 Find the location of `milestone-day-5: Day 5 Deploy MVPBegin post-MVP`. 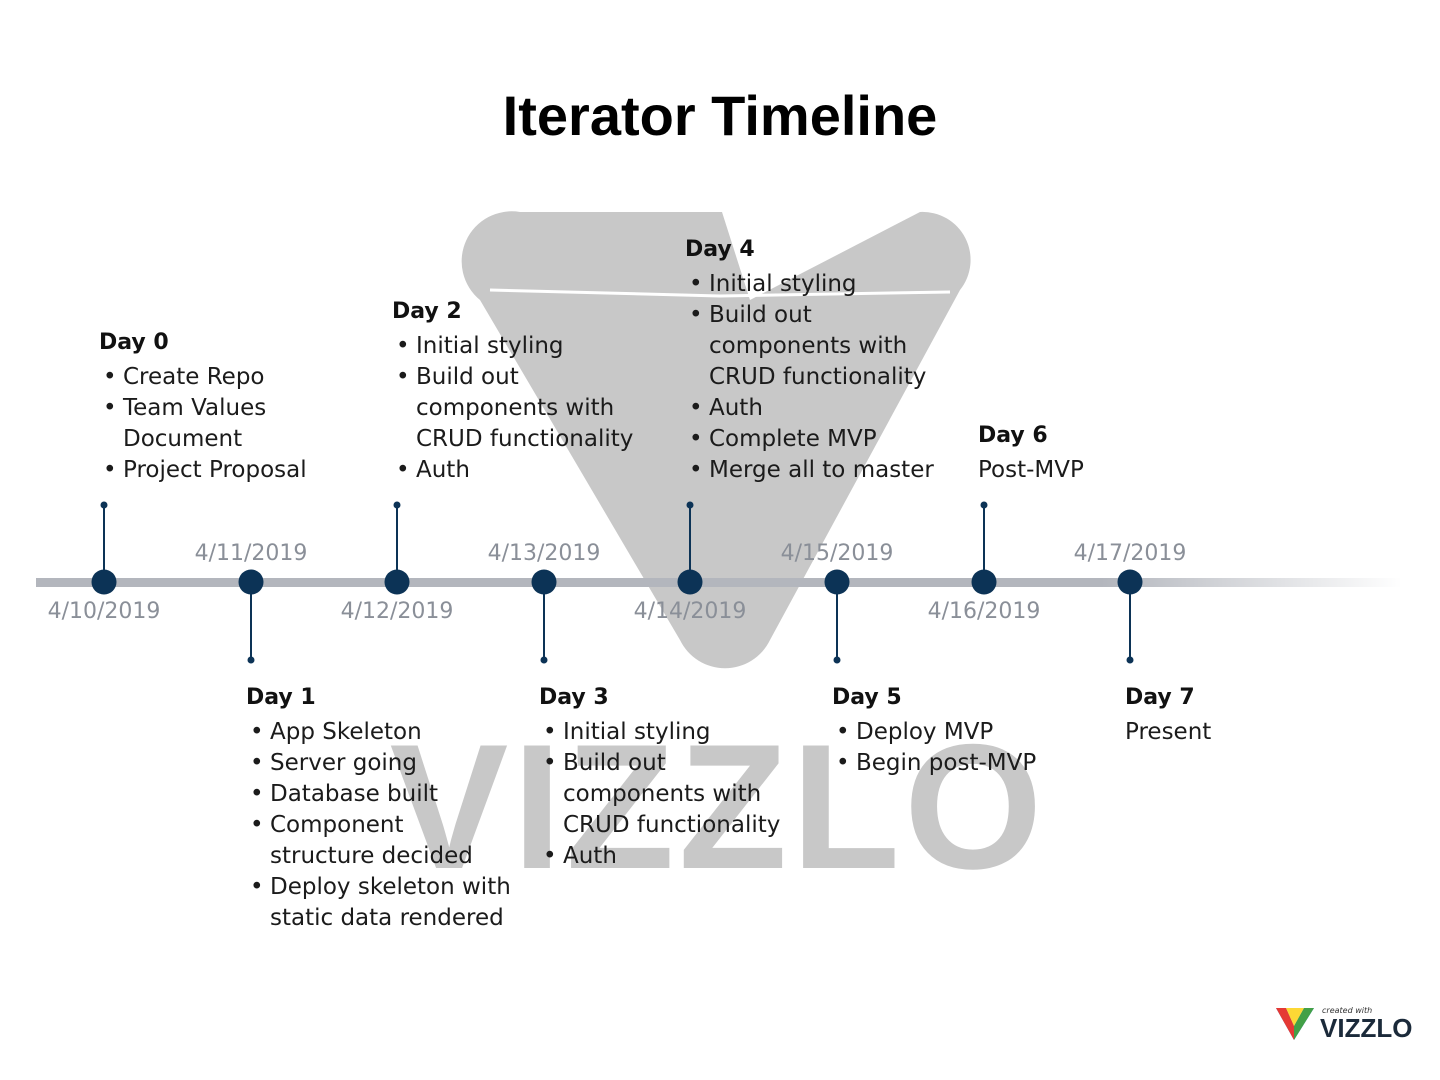

milestone-day-5: Day 5 Deploy MVPBegin post-MVP is located at coordinates (934, 730).